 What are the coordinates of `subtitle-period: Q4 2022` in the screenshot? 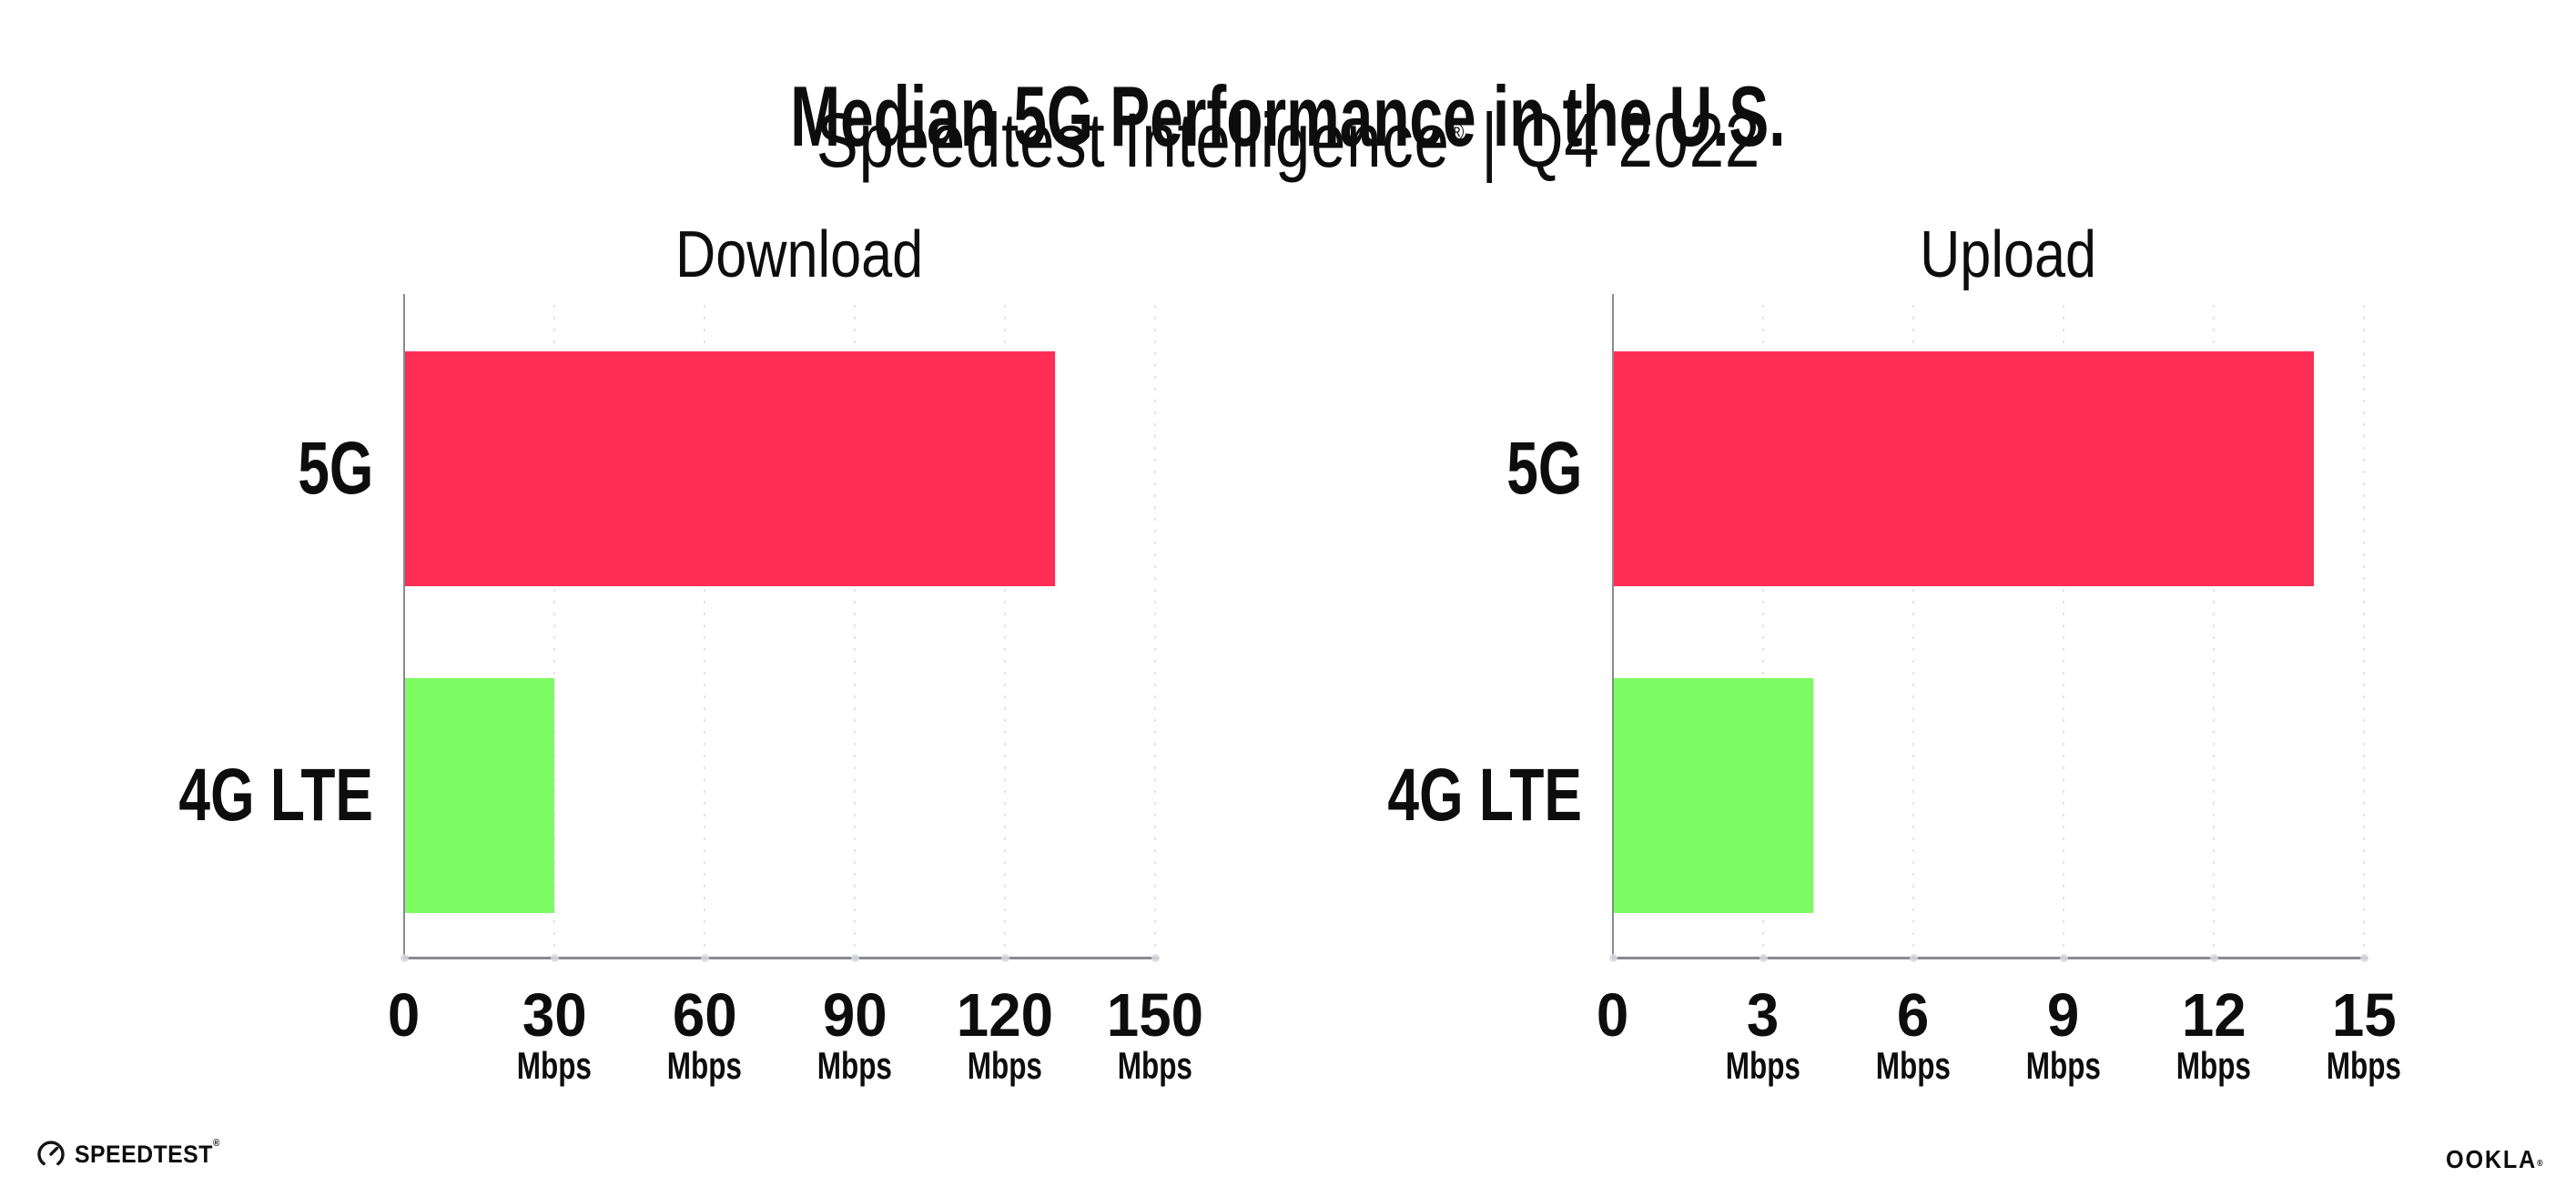 It's located at (1637, 140).